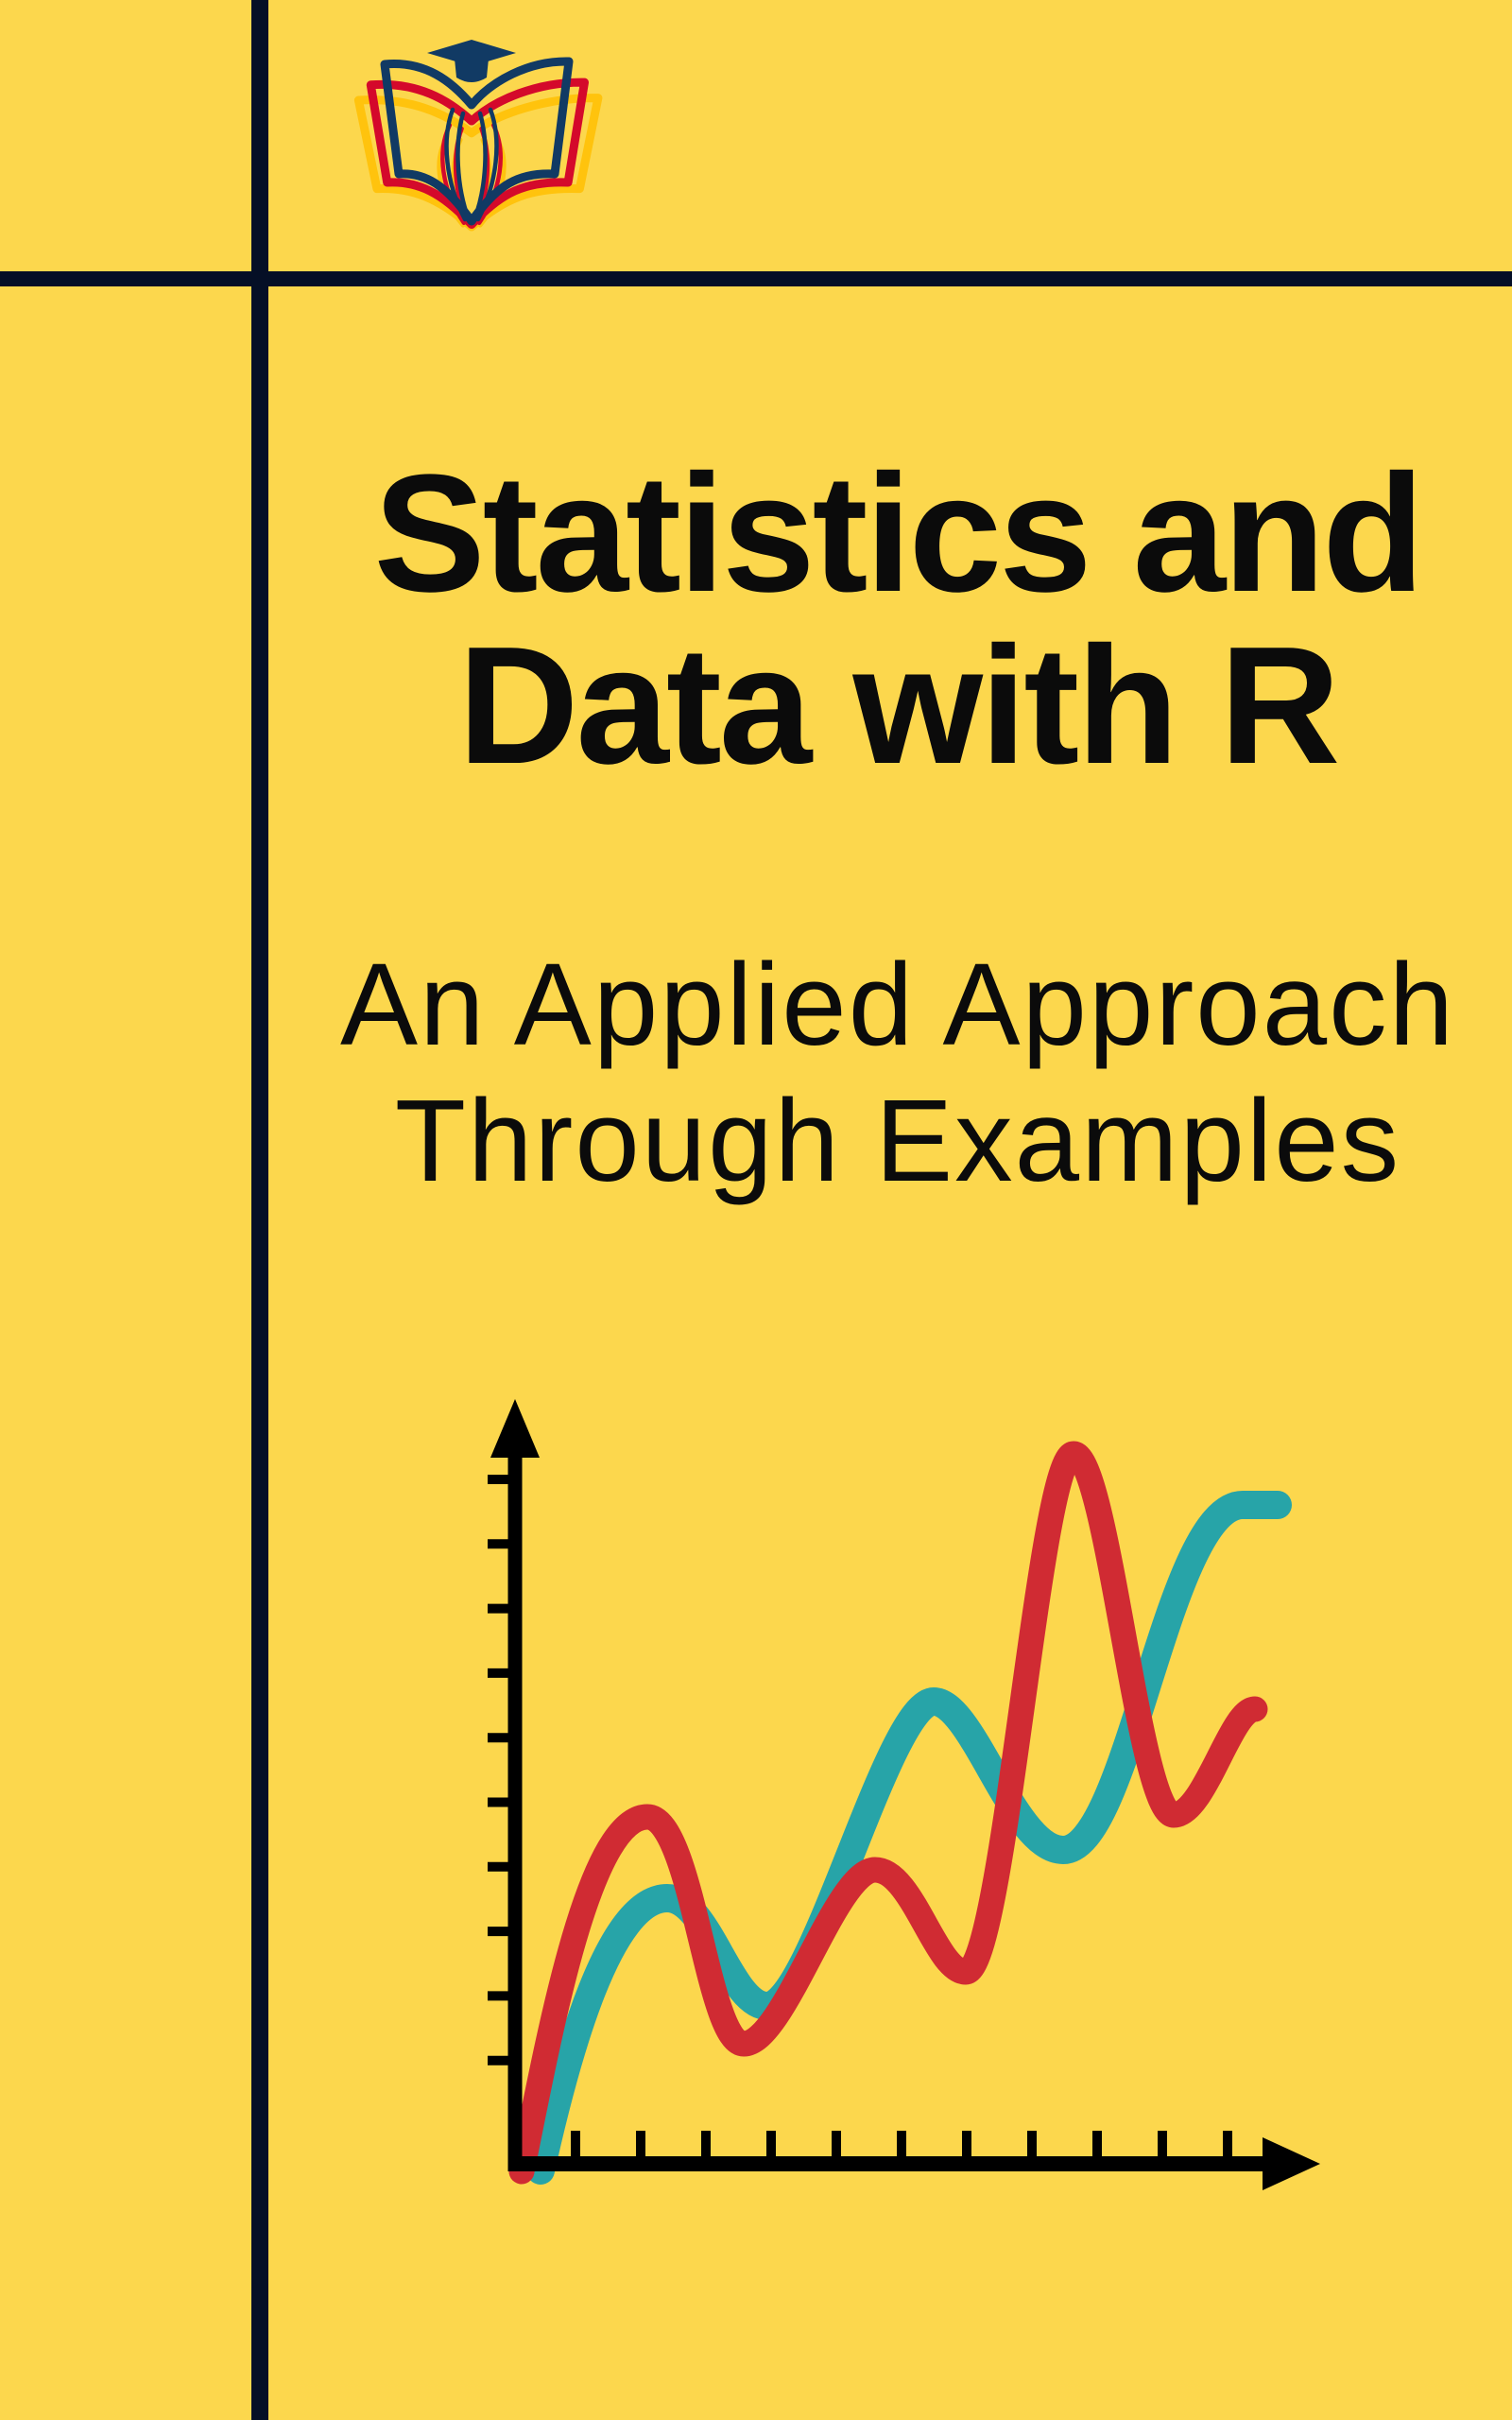  I want to click on subtitle-line-1: An Applied Approach, so click(897, 1005).